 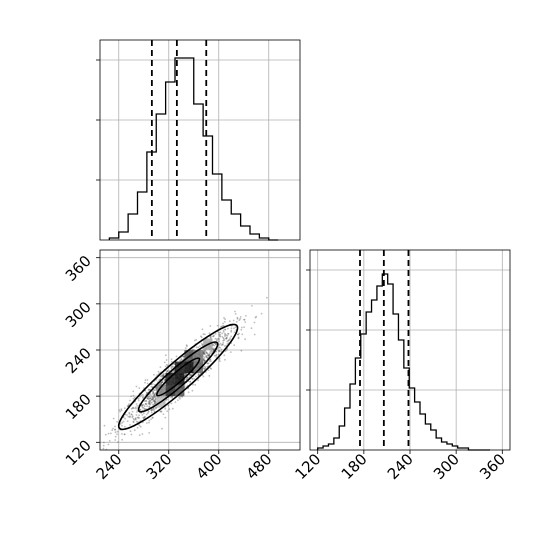 I want to click on y-tick-label: 120, so click(x=78, y=452).